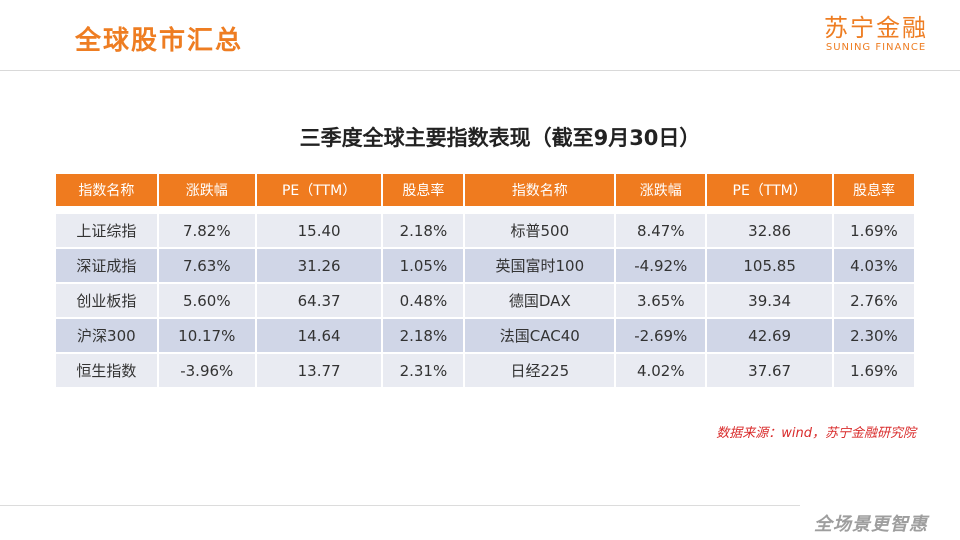  Describe the element at coordinates (159, 41) in the screenshot. I see `page-title: 全球股市汇总` at that location.